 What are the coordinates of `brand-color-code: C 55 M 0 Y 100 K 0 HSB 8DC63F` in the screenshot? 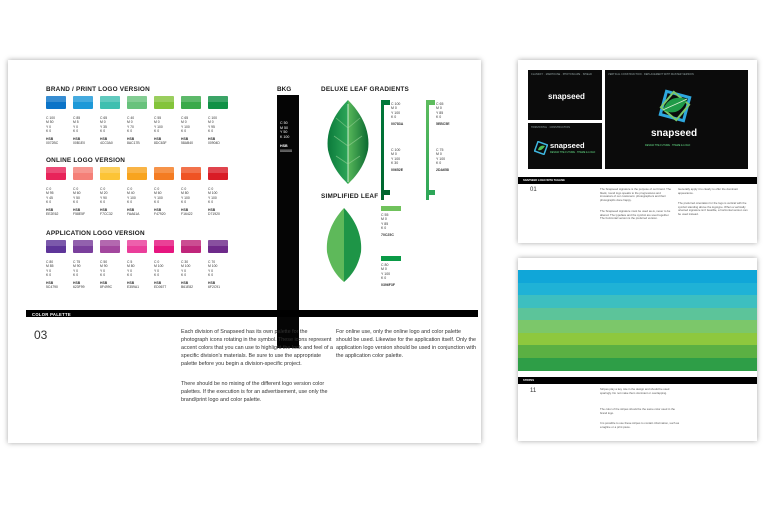 It's located at (160, 131).